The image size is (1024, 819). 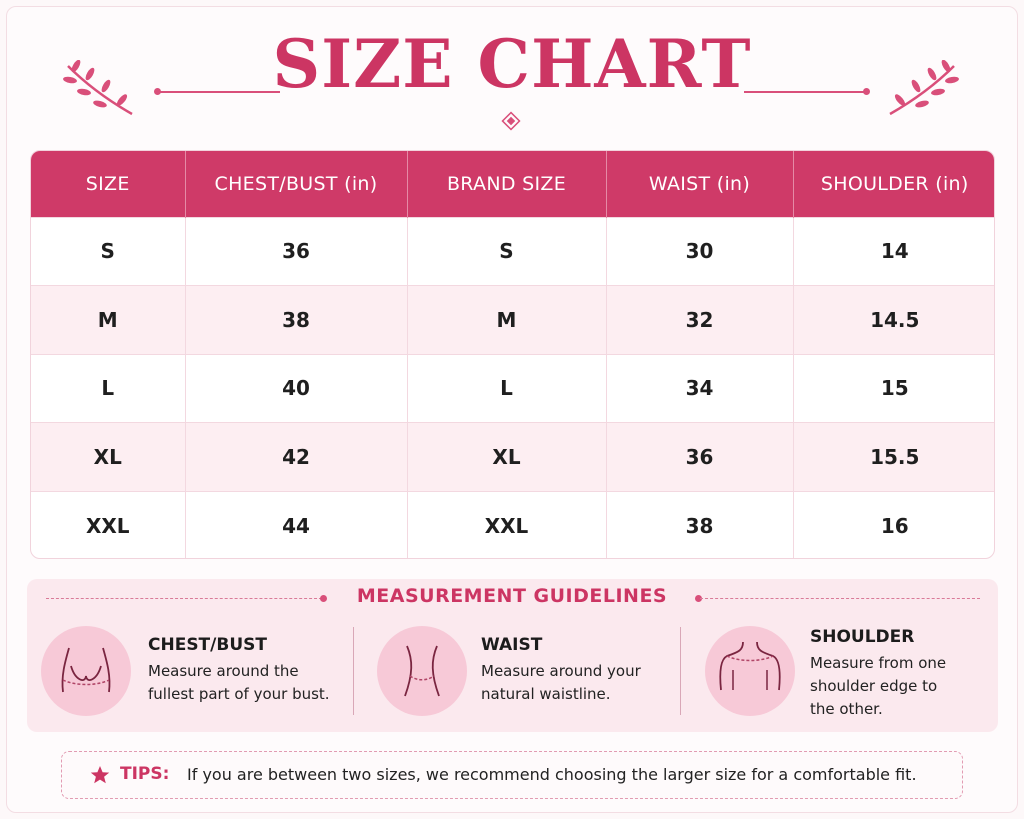 I want to click on guideline-line: the other., so click(x=846, y=709).